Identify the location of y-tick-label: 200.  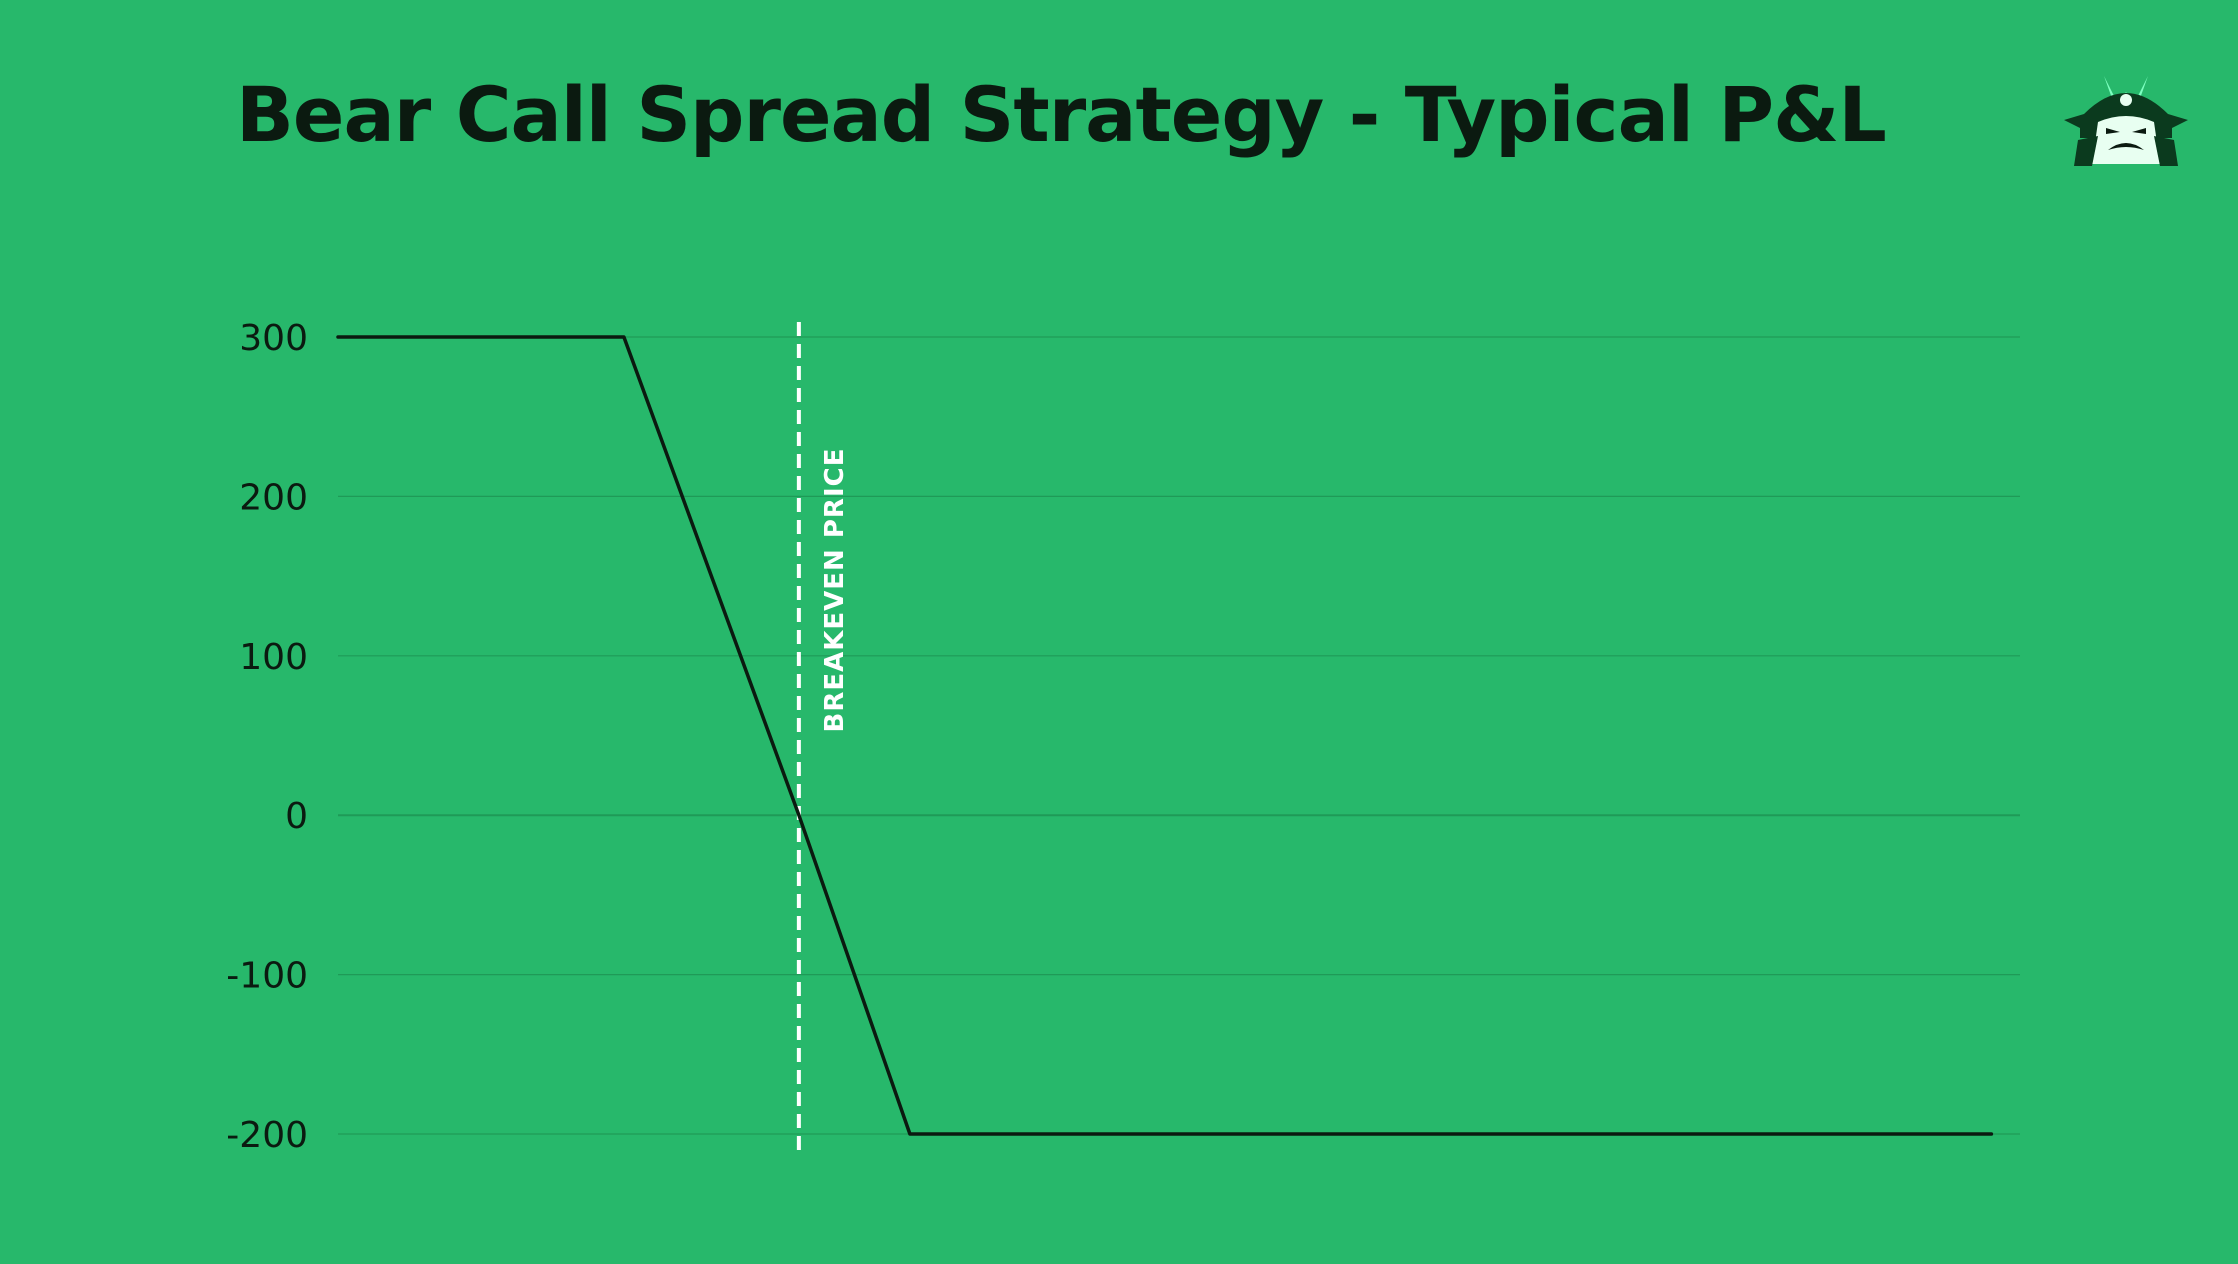
(273, 497).